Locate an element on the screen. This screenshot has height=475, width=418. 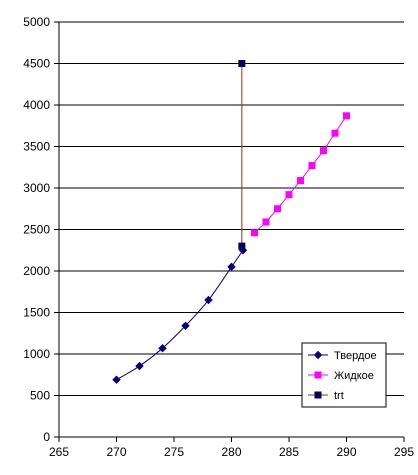
y-tick-label: 3500 is located at coordinates (36, 147).